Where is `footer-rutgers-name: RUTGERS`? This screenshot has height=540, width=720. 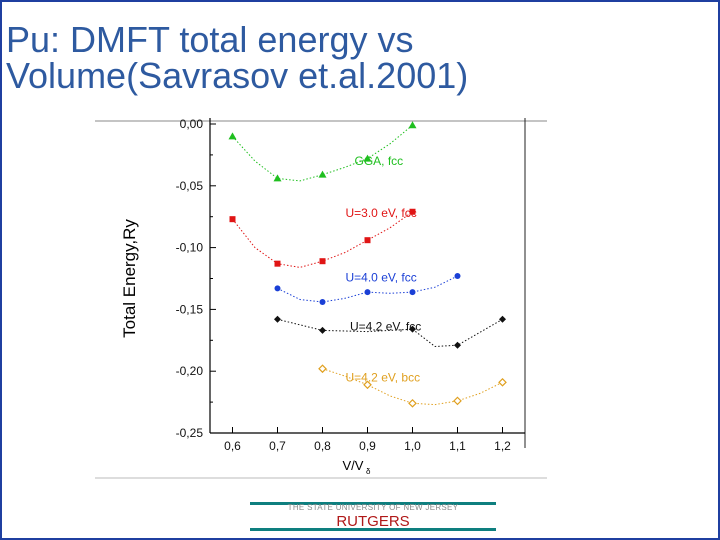 footer-rutgers-name: RUTGERS is located at coordinates (373, 521).